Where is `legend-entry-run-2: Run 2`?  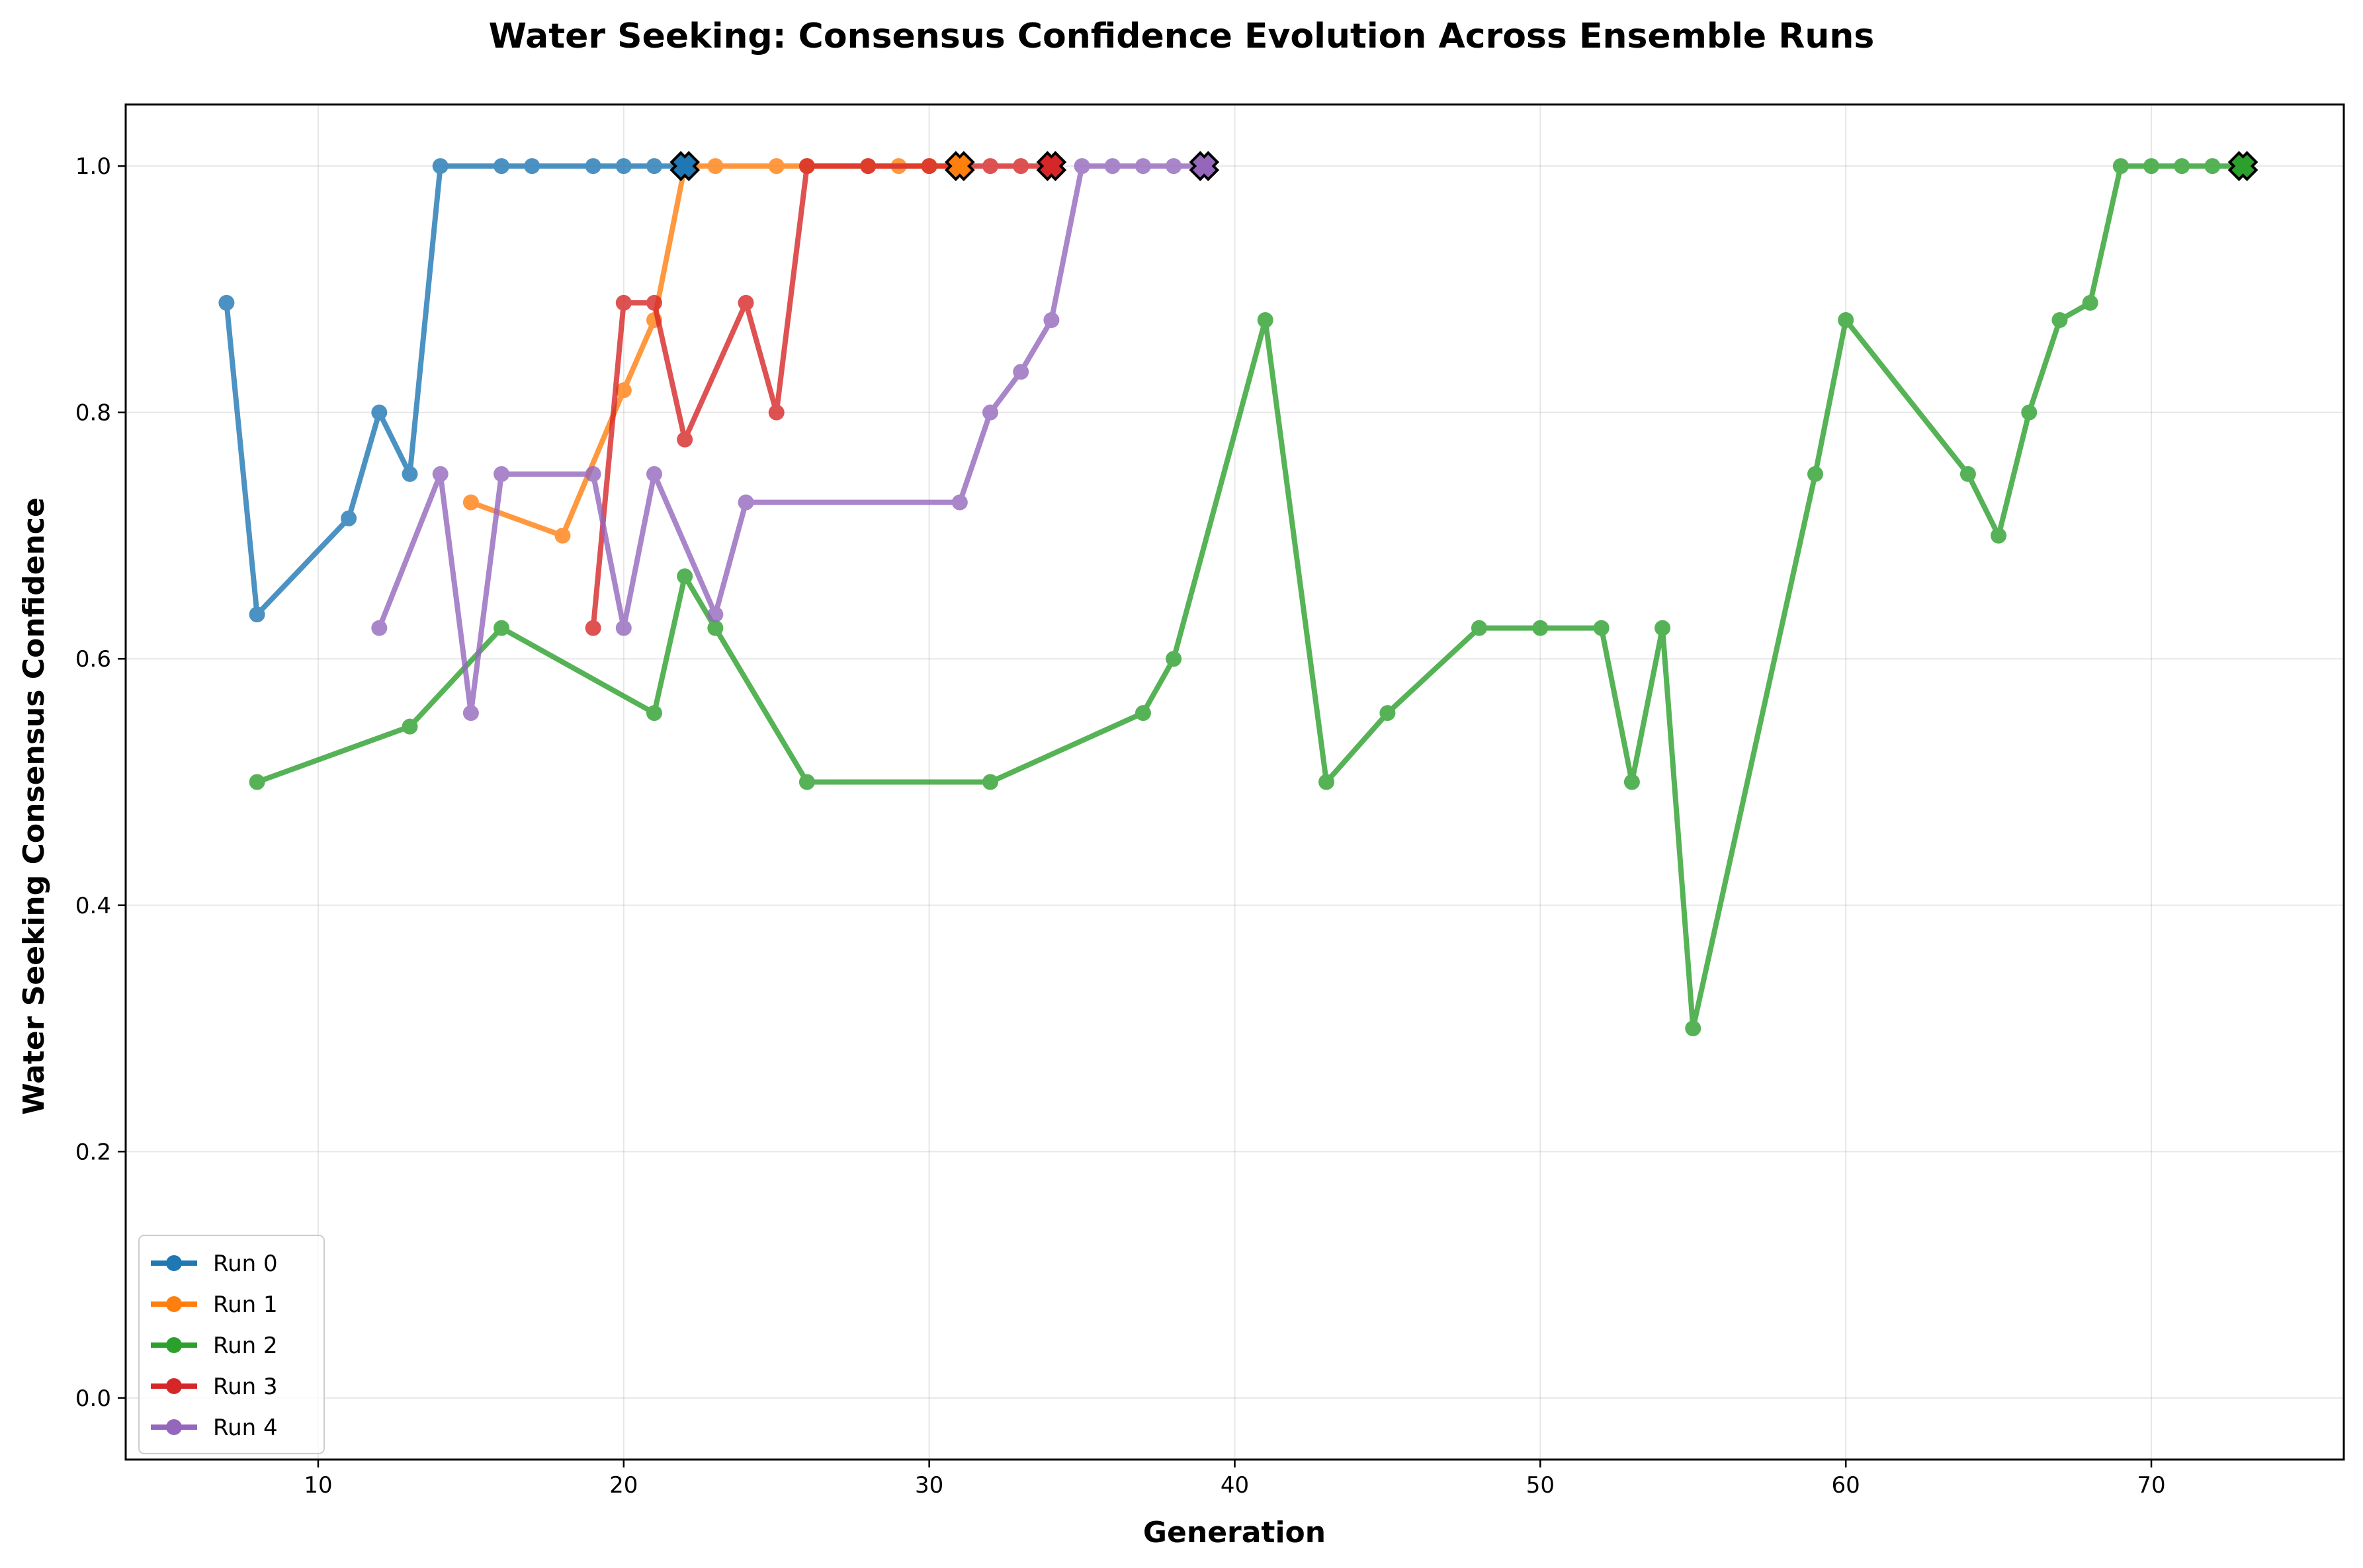
legend-entry-run-2: Run 2 is located at coordinates (214, 1346).